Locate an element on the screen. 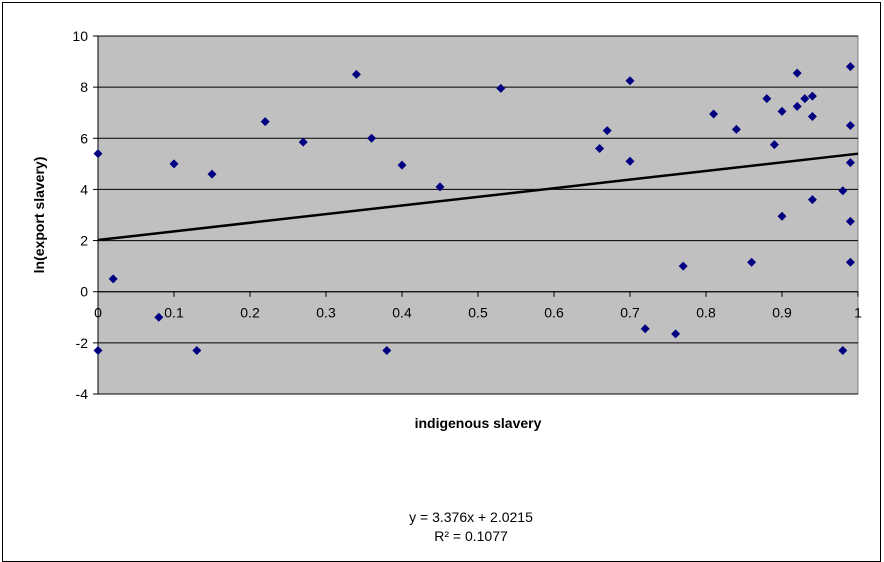  y-tick-label: 4 is located at coordinates (84, 189).